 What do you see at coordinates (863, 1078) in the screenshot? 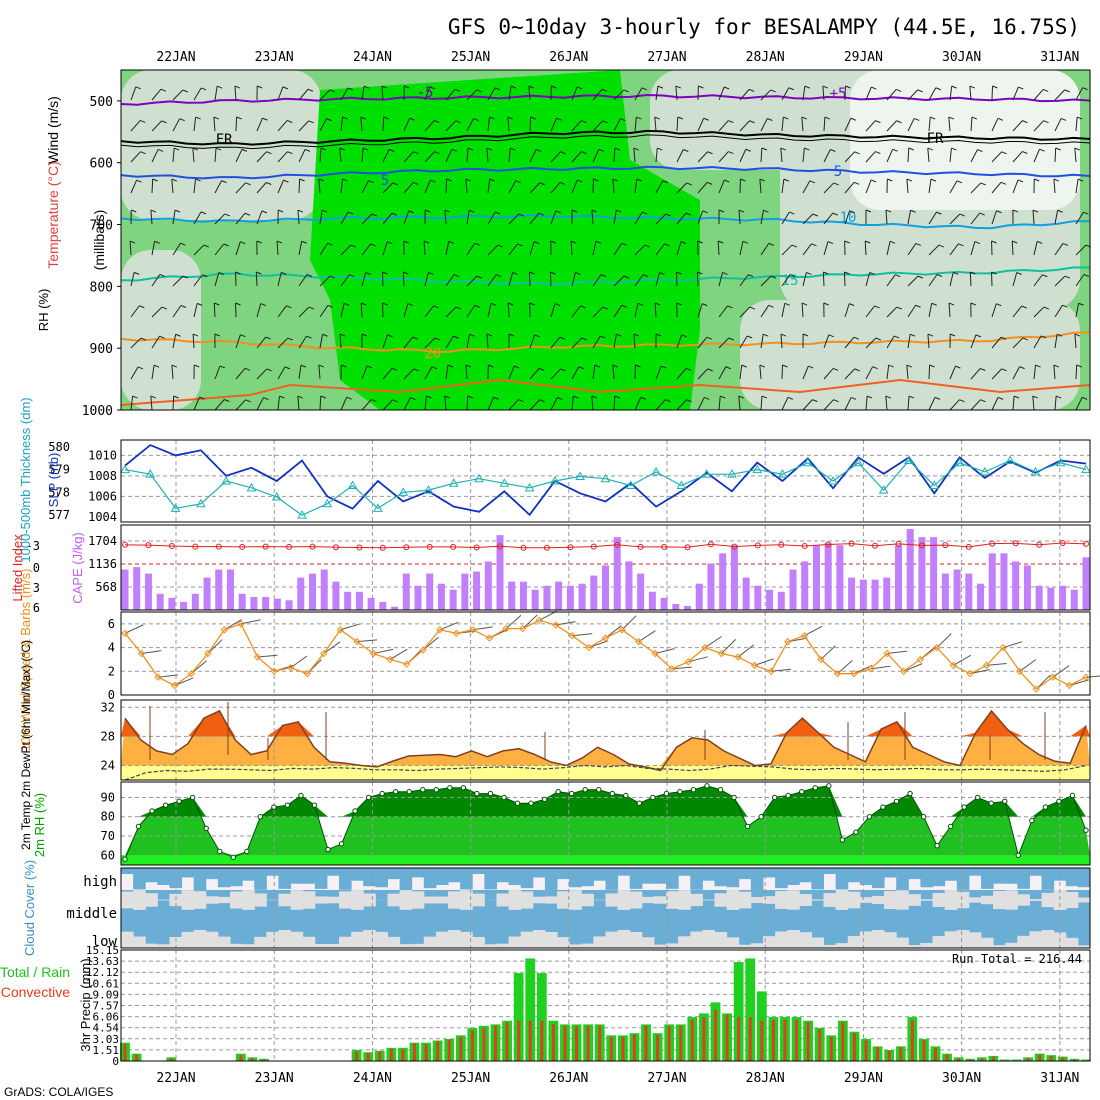
I see `bottom-date-label: 29JAN` at bounding box center [863, 1078].